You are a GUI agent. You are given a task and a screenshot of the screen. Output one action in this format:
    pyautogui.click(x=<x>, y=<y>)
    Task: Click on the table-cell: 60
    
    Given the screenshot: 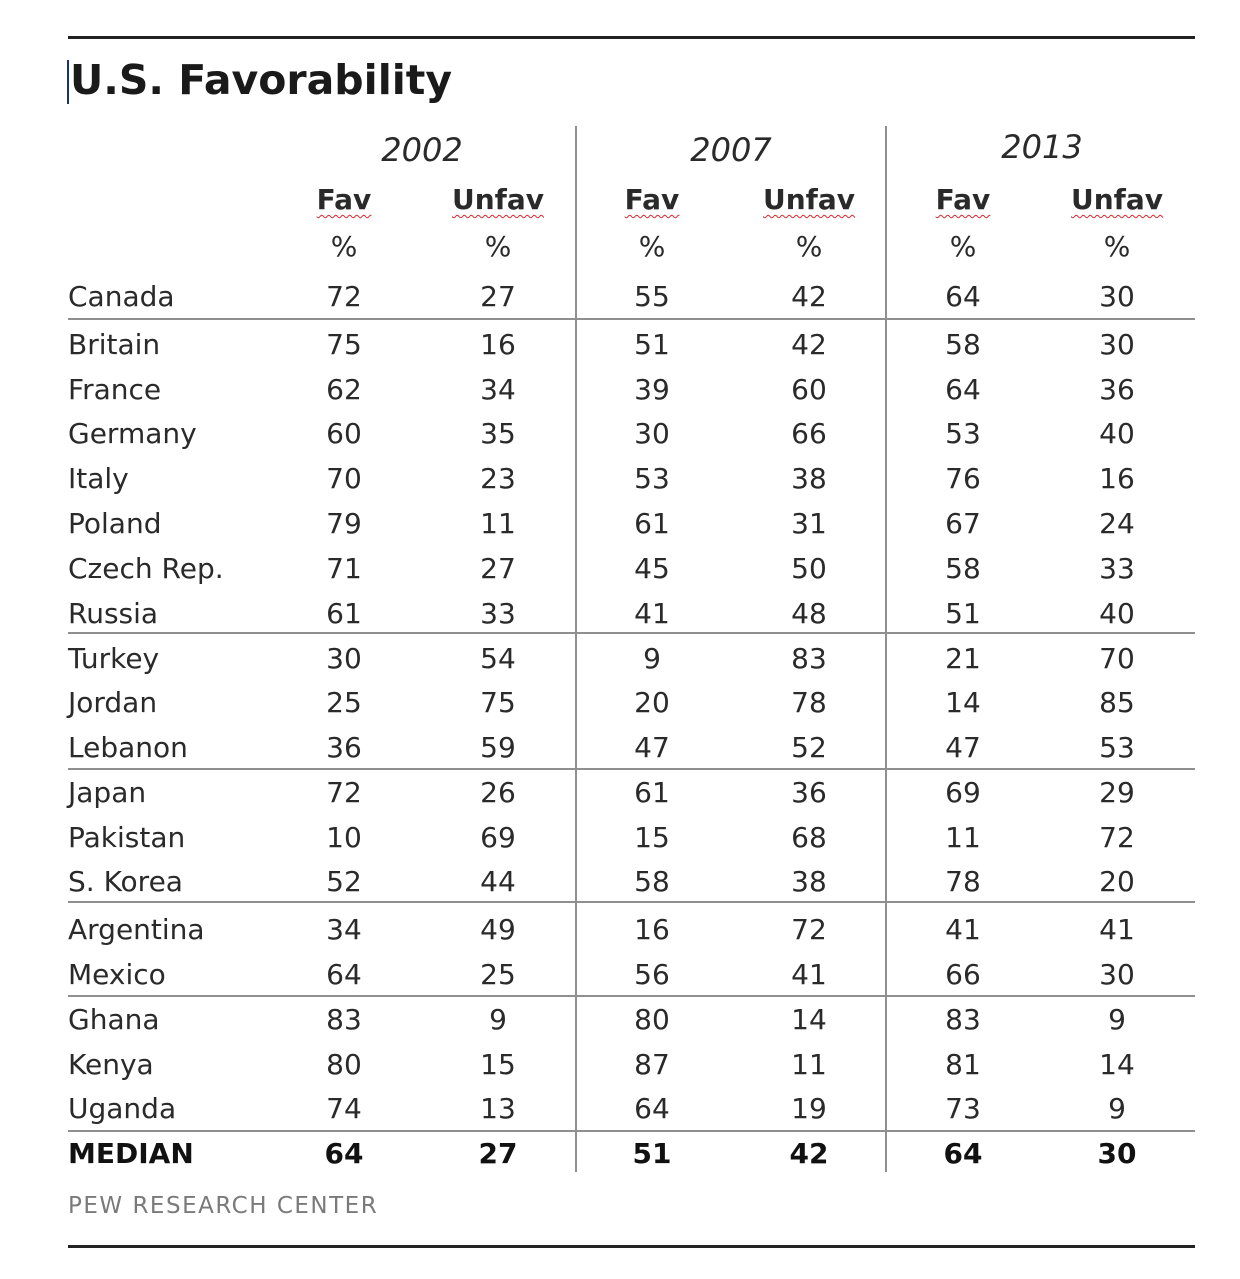 What is the action you would take?
    pyautogui.click(x=809, y=389)
    